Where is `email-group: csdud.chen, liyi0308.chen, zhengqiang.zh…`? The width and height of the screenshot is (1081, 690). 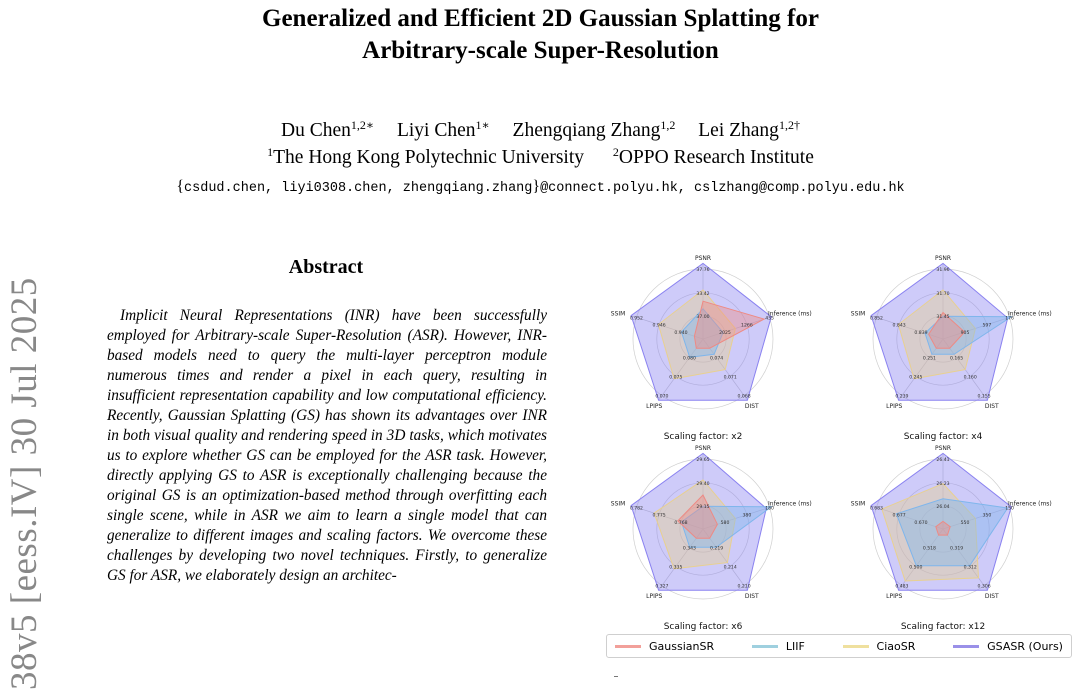
email-group: csdud.chen, liyi0308.chen, zhengqiang.zh… is located at coordinates (358, 188).